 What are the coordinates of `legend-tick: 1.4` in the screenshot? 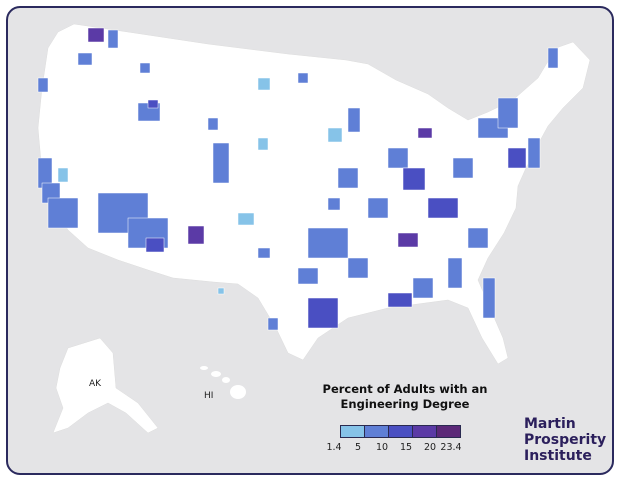 It's located at (334, 447).